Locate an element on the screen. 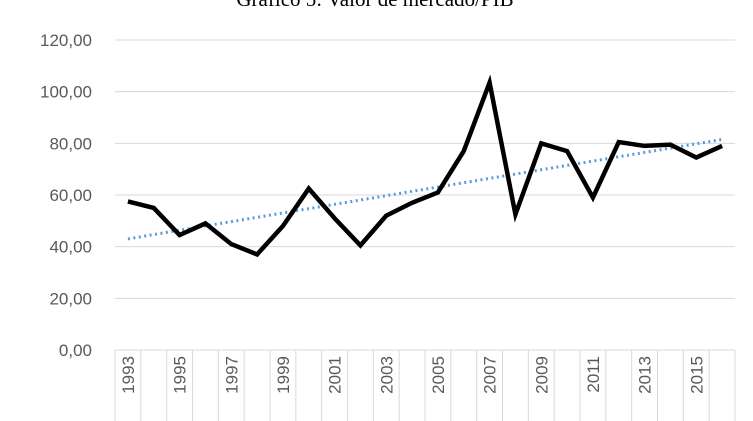  y-tick-label: 60,00 is located at coordinates (70, 195).